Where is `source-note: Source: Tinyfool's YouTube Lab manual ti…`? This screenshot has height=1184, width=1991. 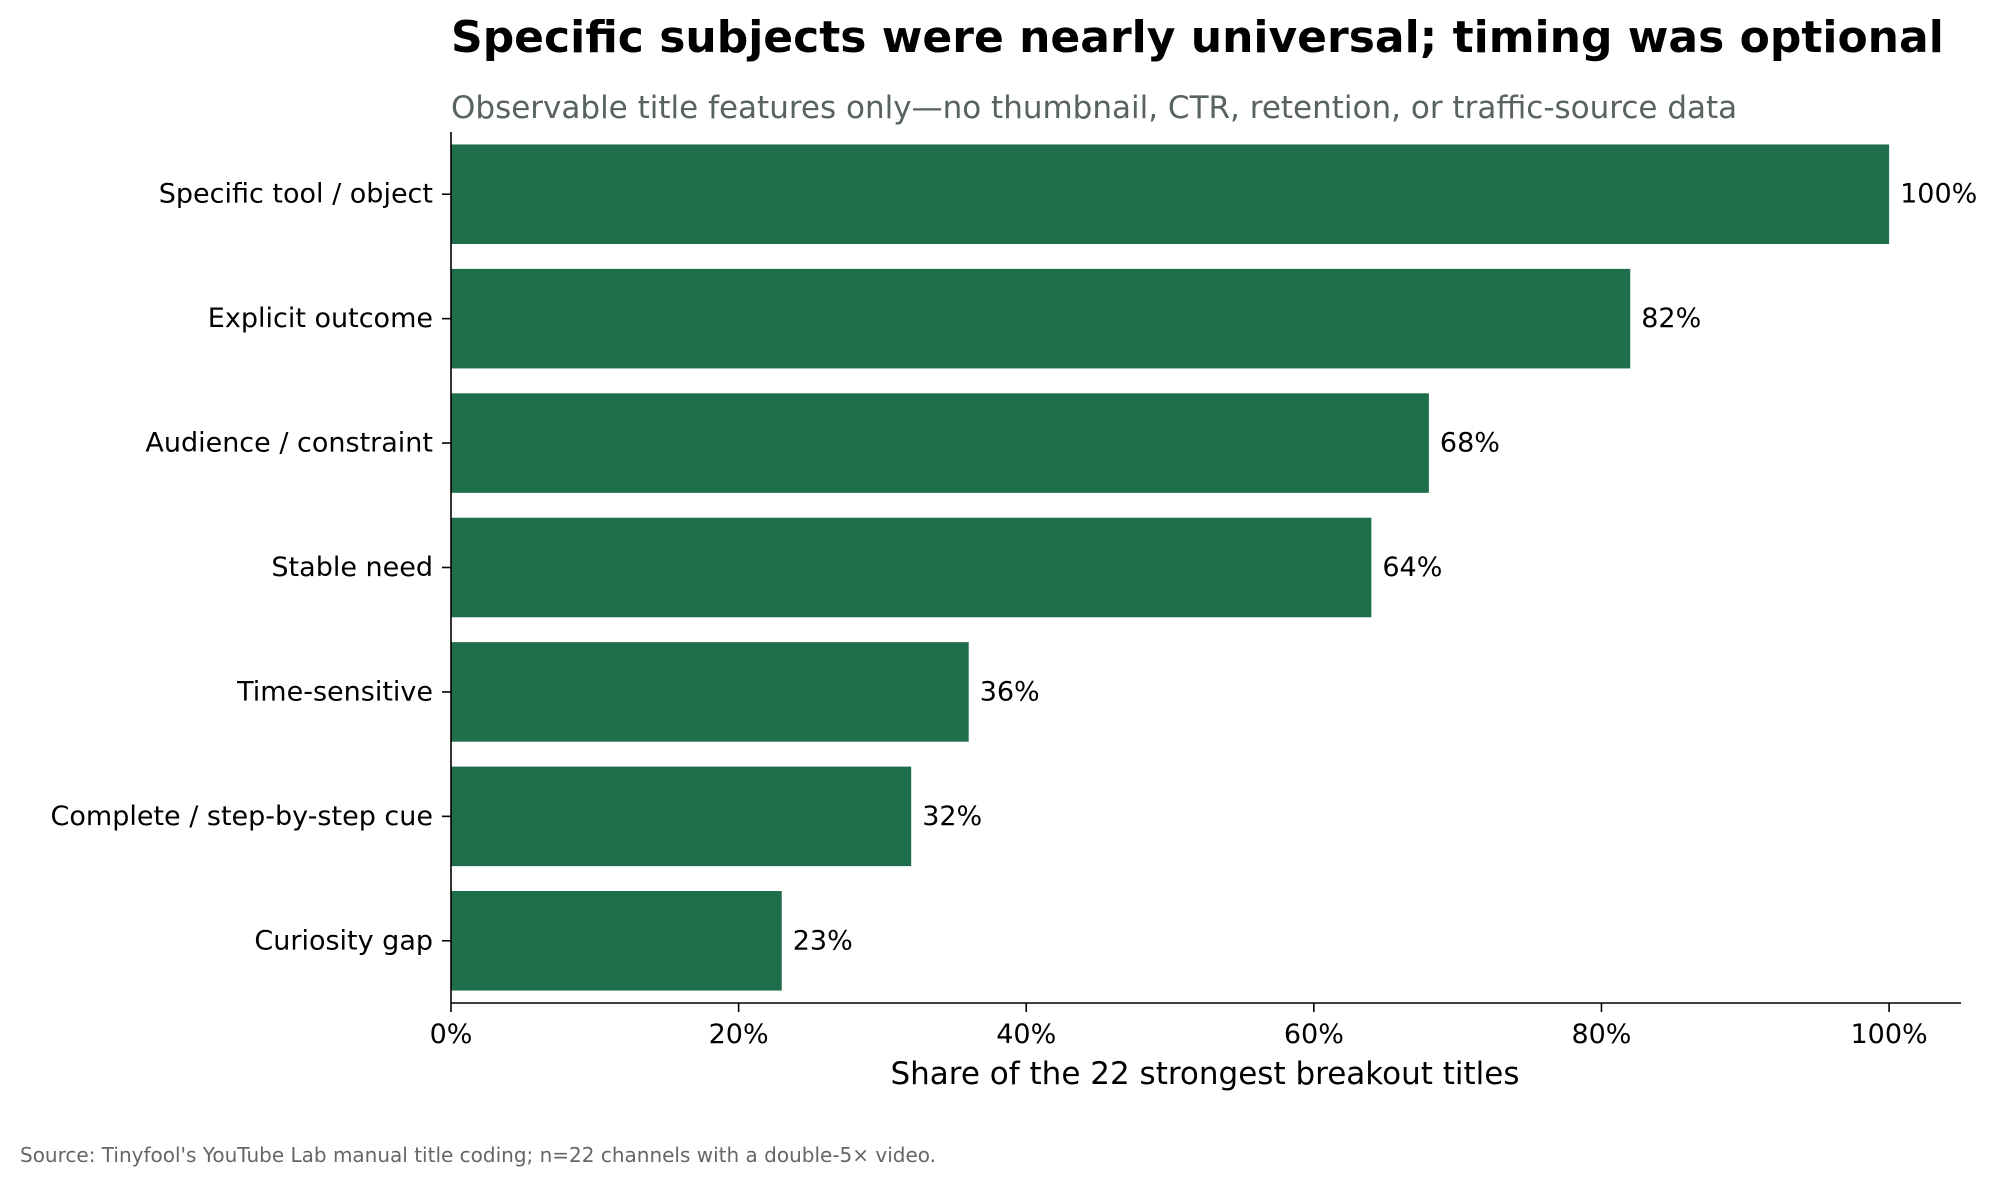 source-note: Source: Tinyfool's YouTube Lab manual ti… is located at coordinates (478, 1155).